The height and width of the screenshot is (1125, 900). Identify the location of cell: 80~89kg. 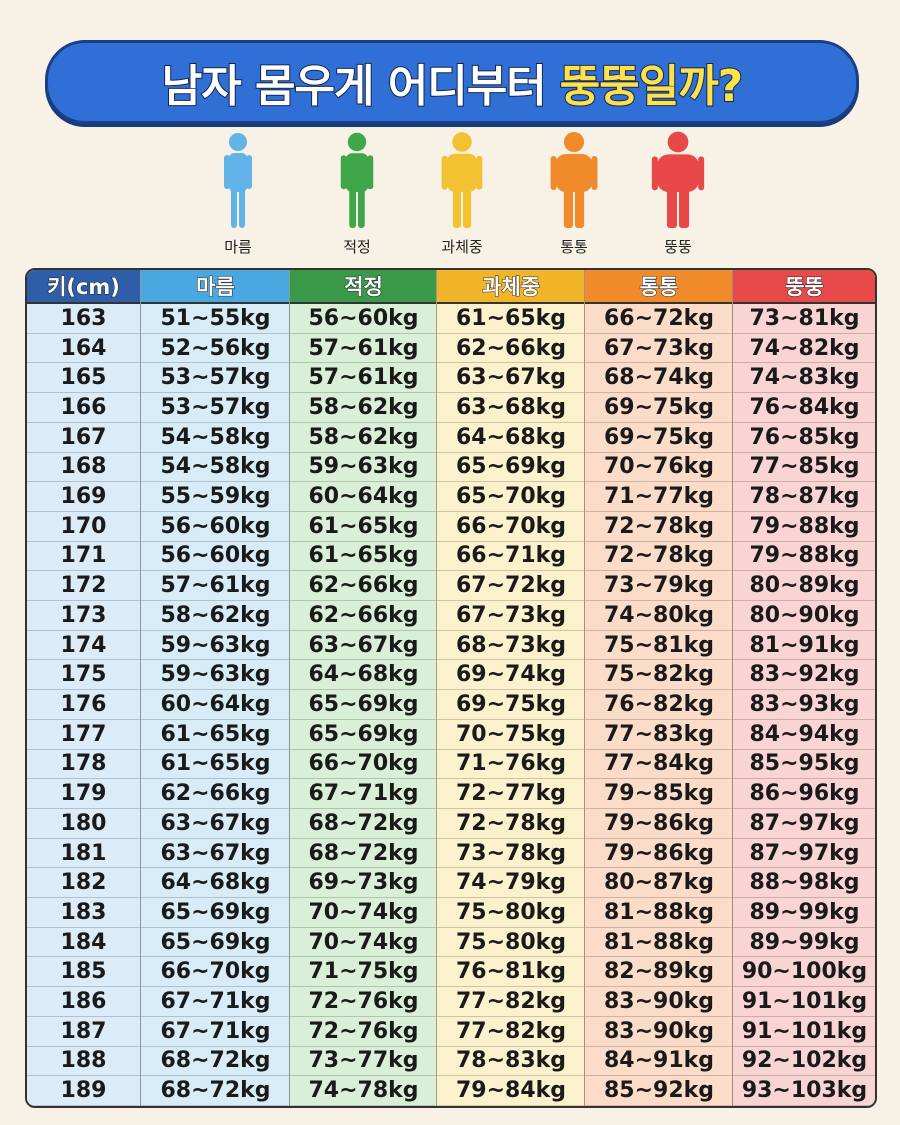
(804, 586).